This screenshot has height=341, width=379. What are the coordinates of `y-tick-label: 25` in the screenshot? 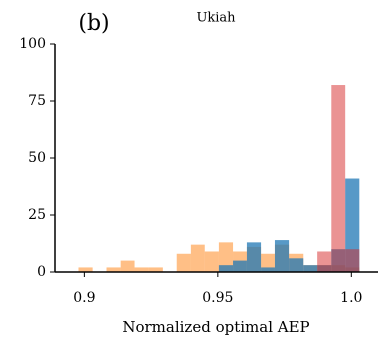 It's located at (37, 215).